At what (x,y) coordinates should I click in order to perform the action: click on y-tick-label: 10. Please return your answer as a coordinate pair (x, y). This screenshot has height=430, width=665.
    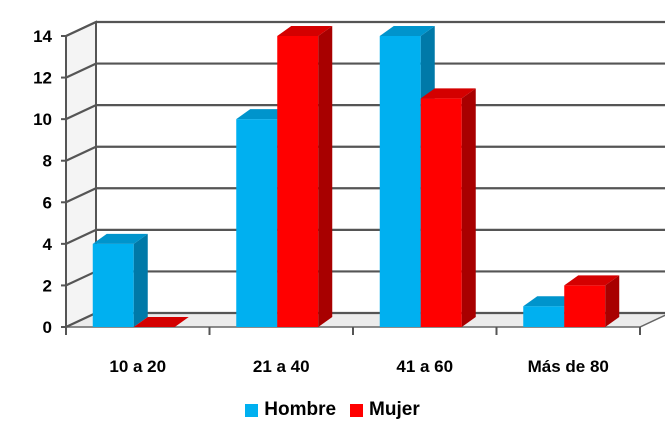
    Looking at the image, I should click on (42, 119).